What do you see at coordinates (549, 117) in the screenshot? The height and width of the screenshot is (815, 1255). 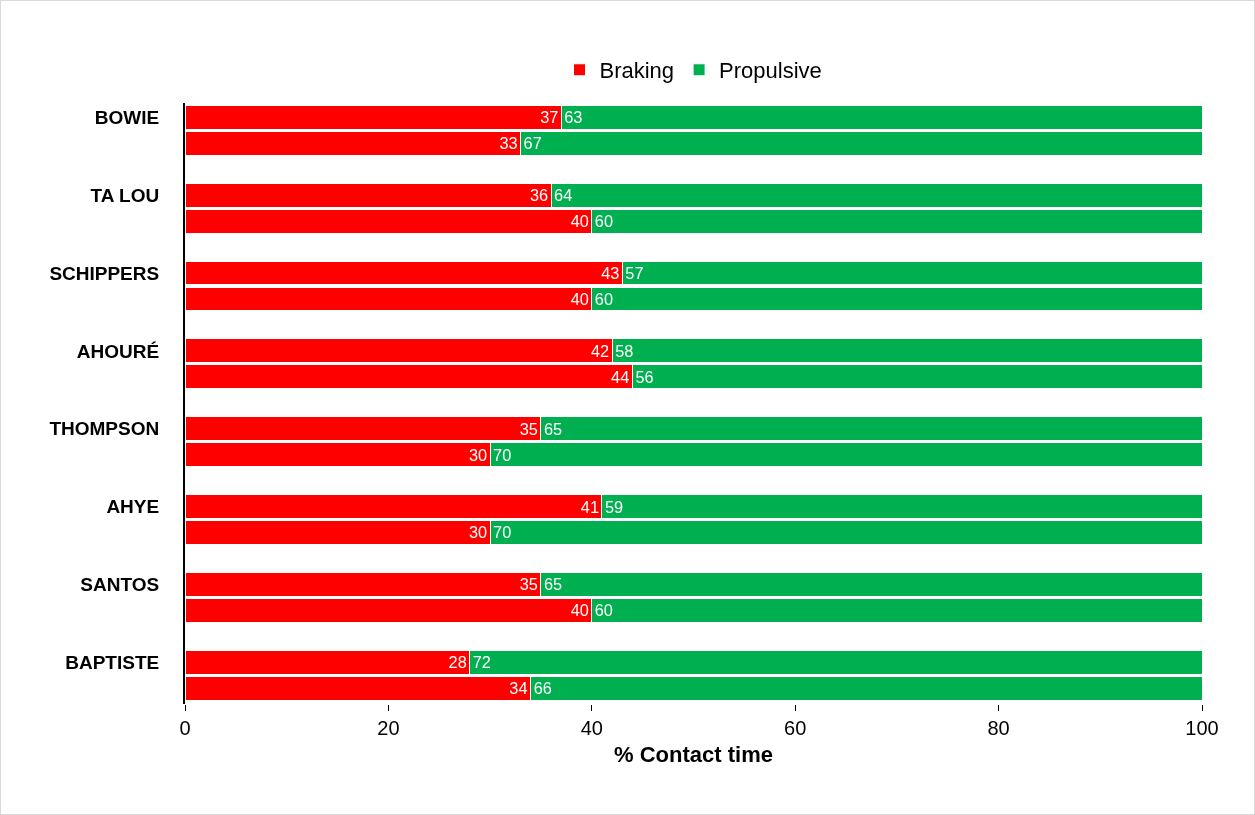 I see `data-label: 37` at bounding box center [549, 117].